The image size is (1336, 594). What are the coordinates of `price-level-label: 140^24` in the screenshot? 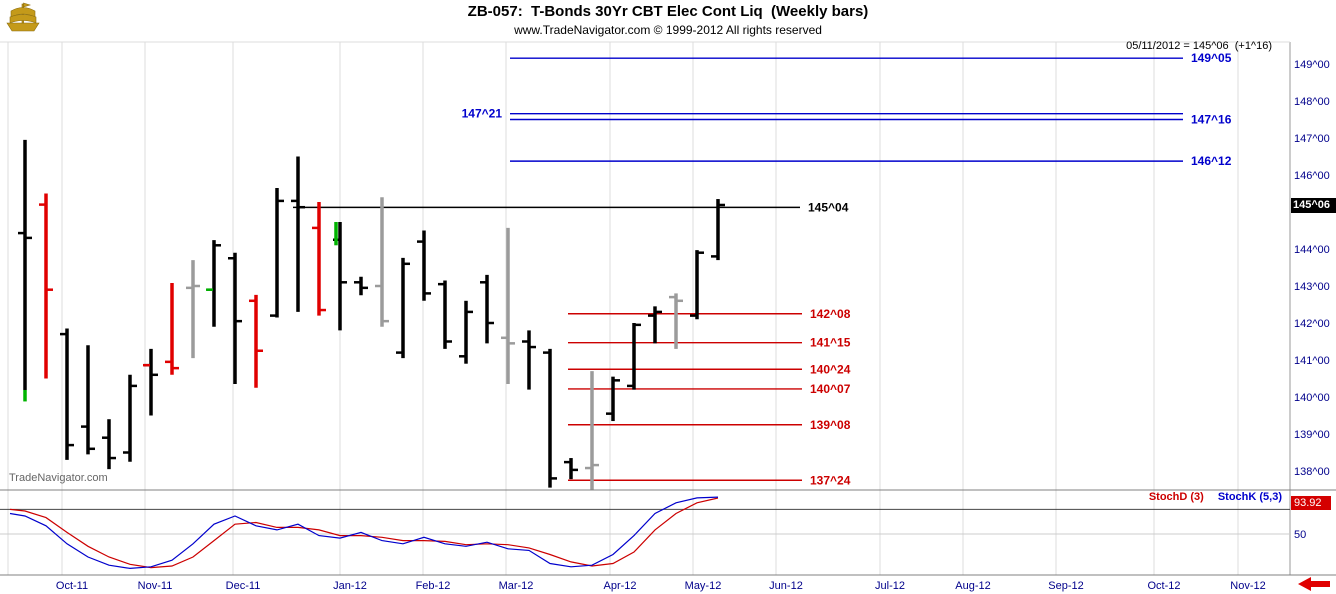 It's located at (830, 369).